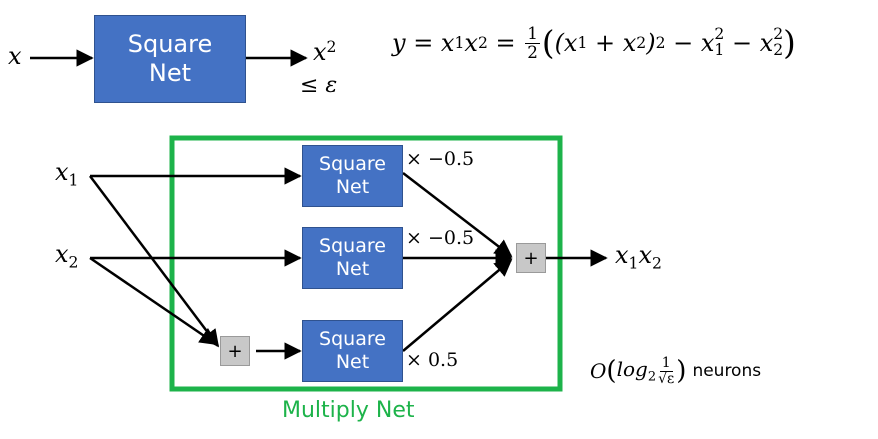  What do you see at coordinates (319, 85) in the screenshot?
I see `error-bound-label: ≤ ε` at bounding box center [319, 85].